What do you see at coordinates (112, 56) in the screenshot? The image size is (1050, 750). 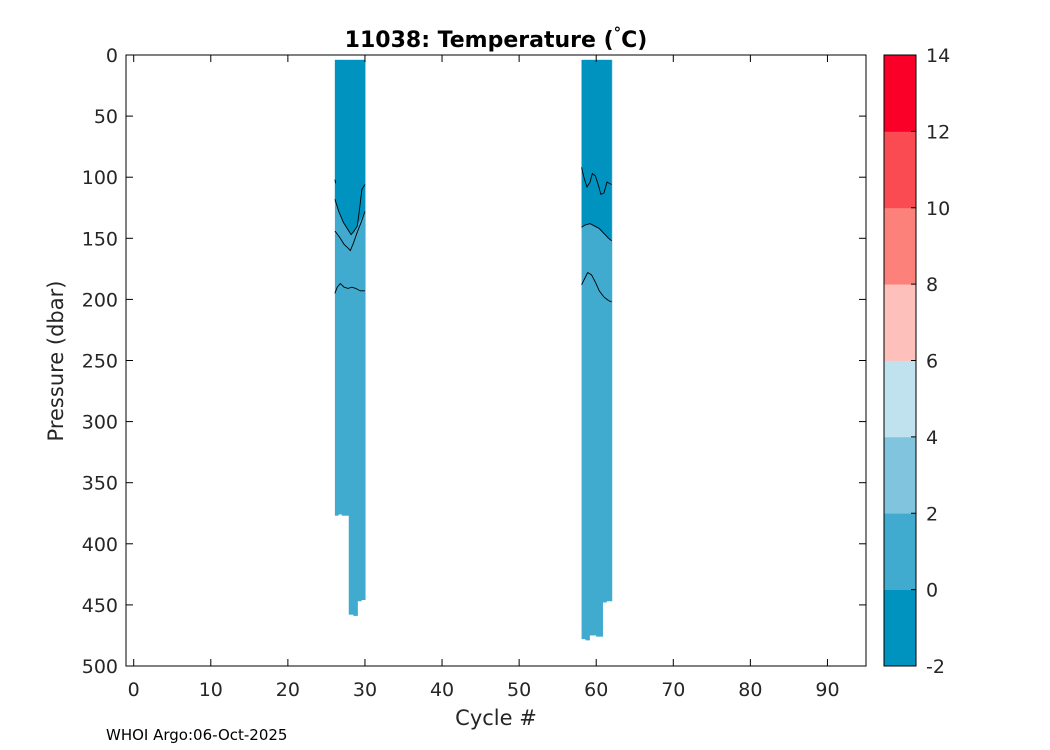 I see `y-tick-label: 0` at bounding box center [112, 56].